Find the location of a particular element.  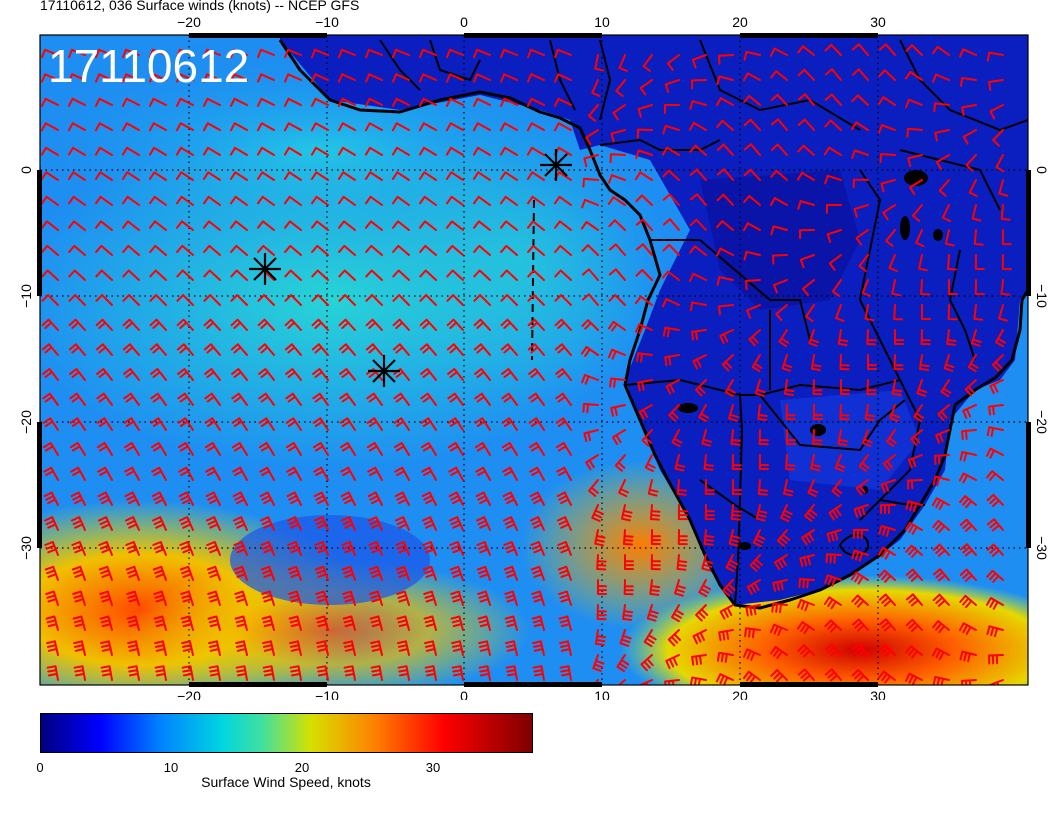

asterisk-marker is located at coordinates (384, 371).